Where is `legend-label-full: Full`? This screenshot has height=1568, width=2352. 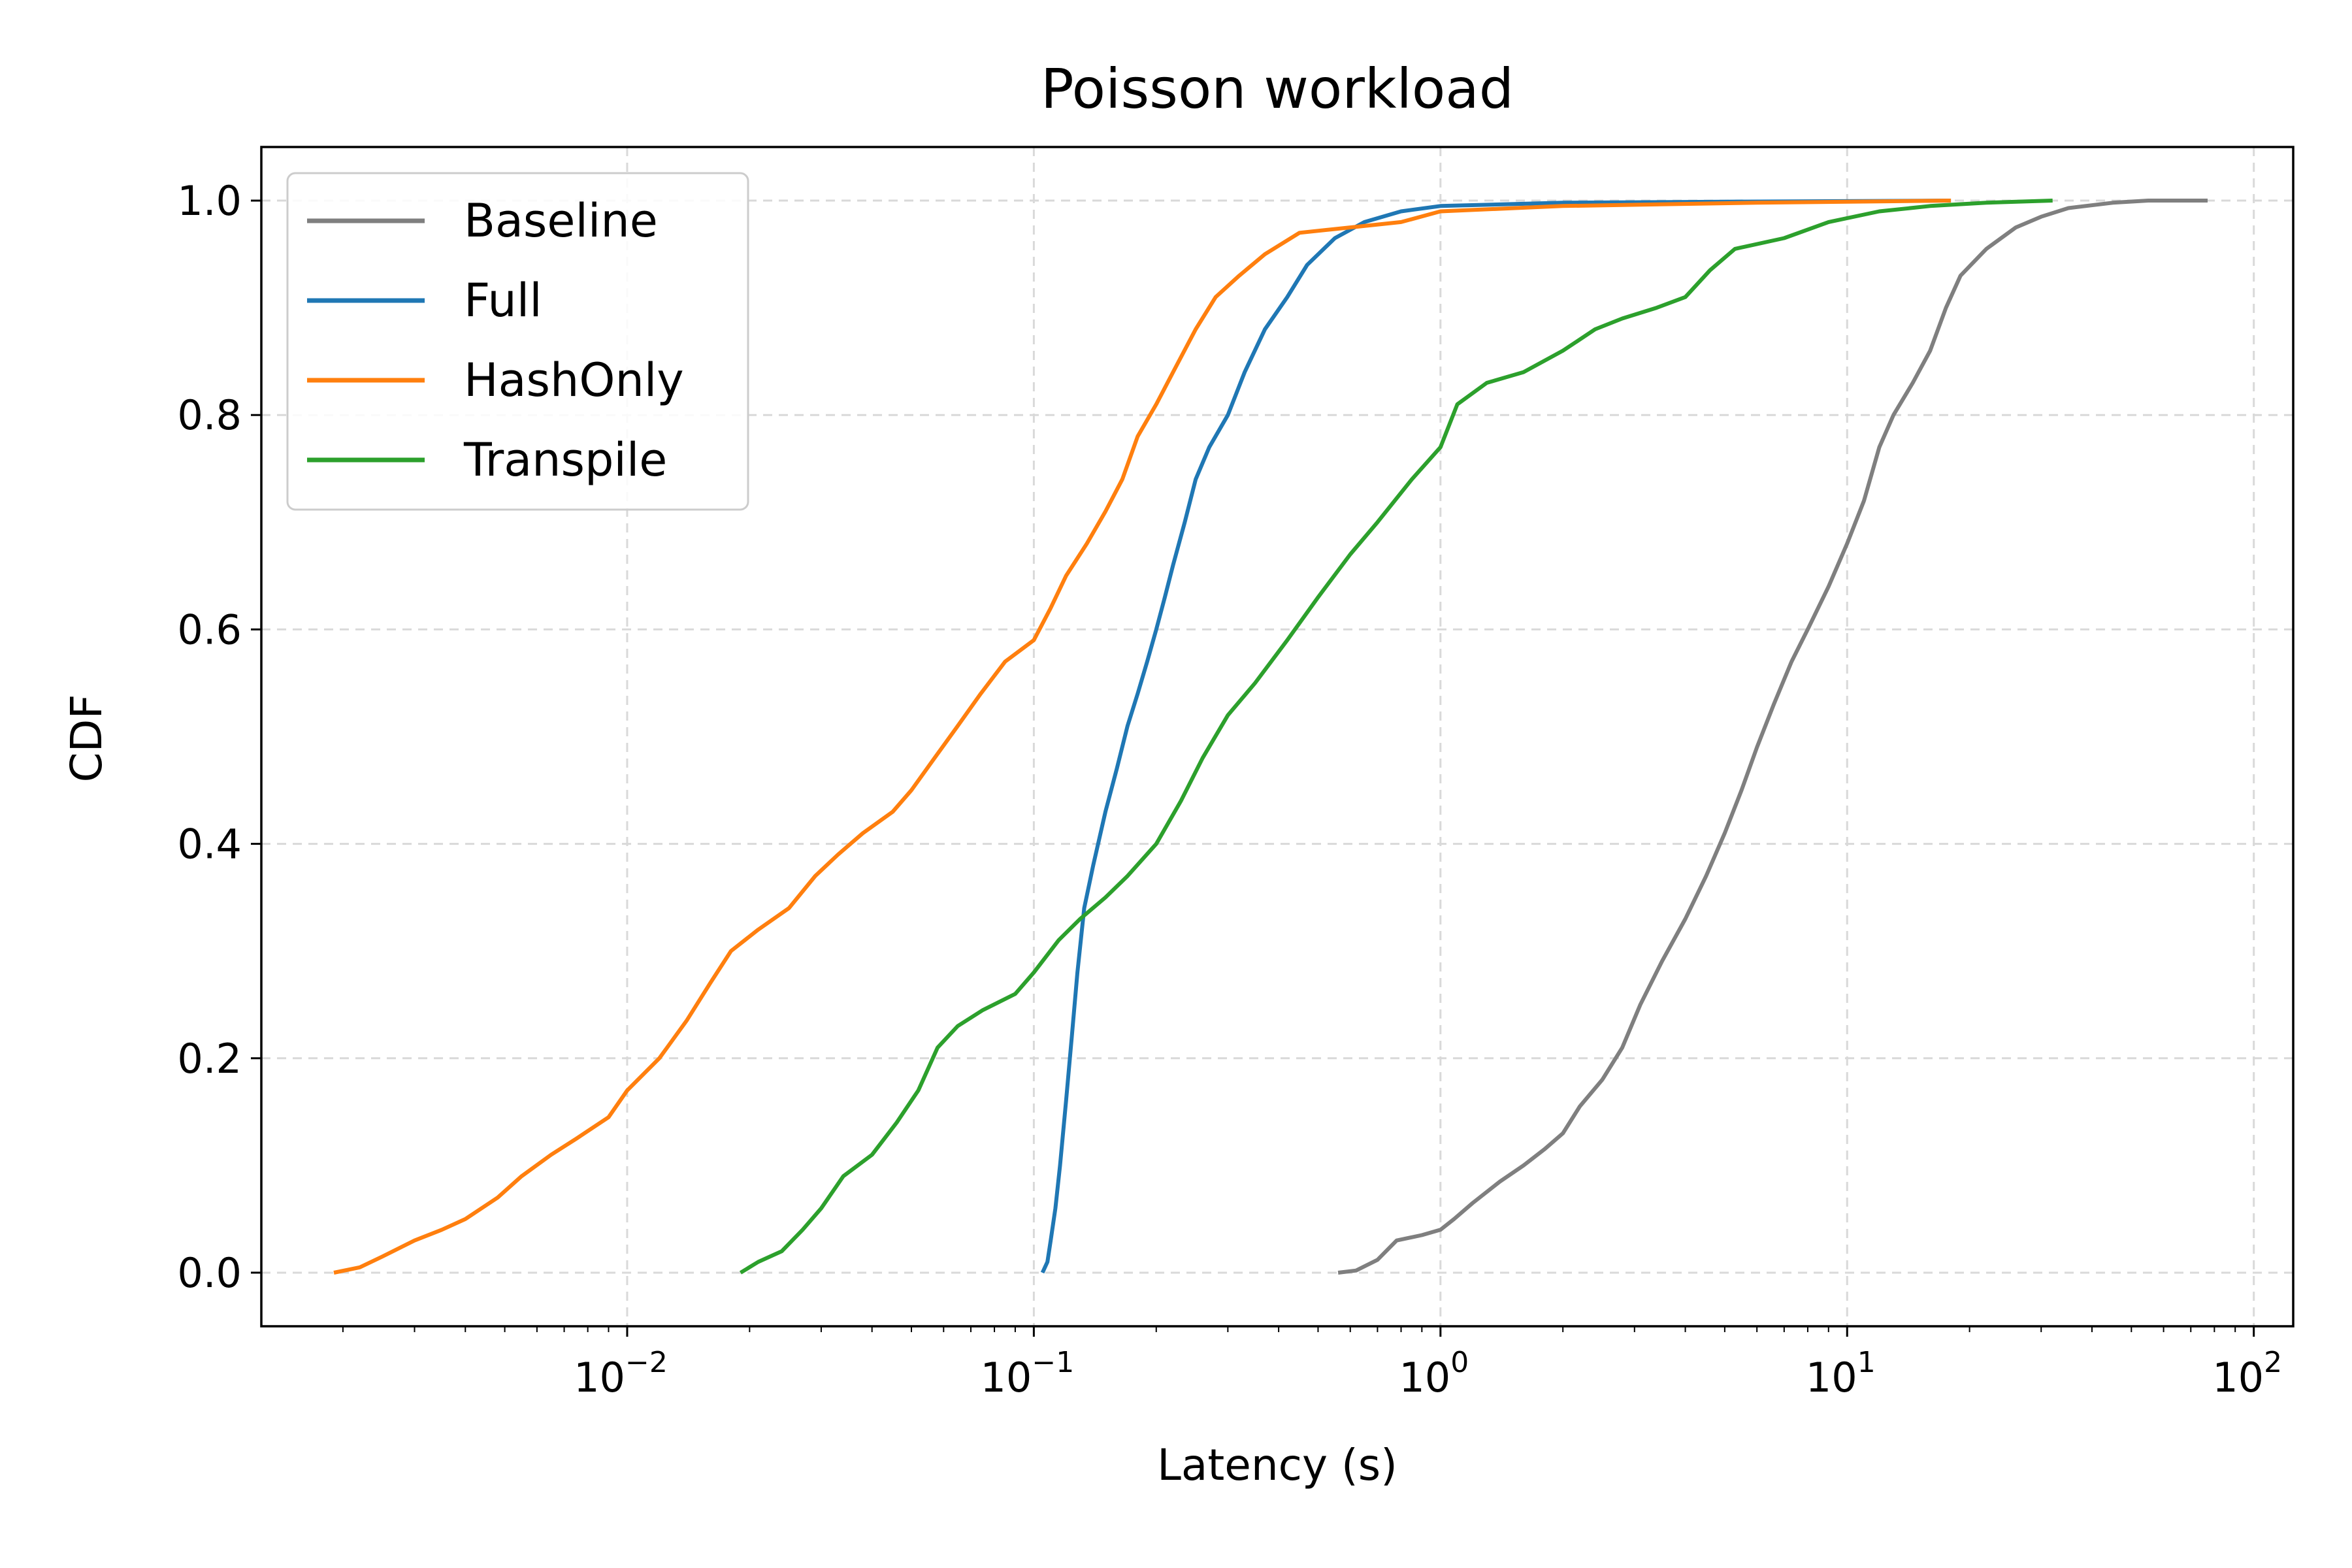 legend-label-full: Full is located at coordinates (503, 300).